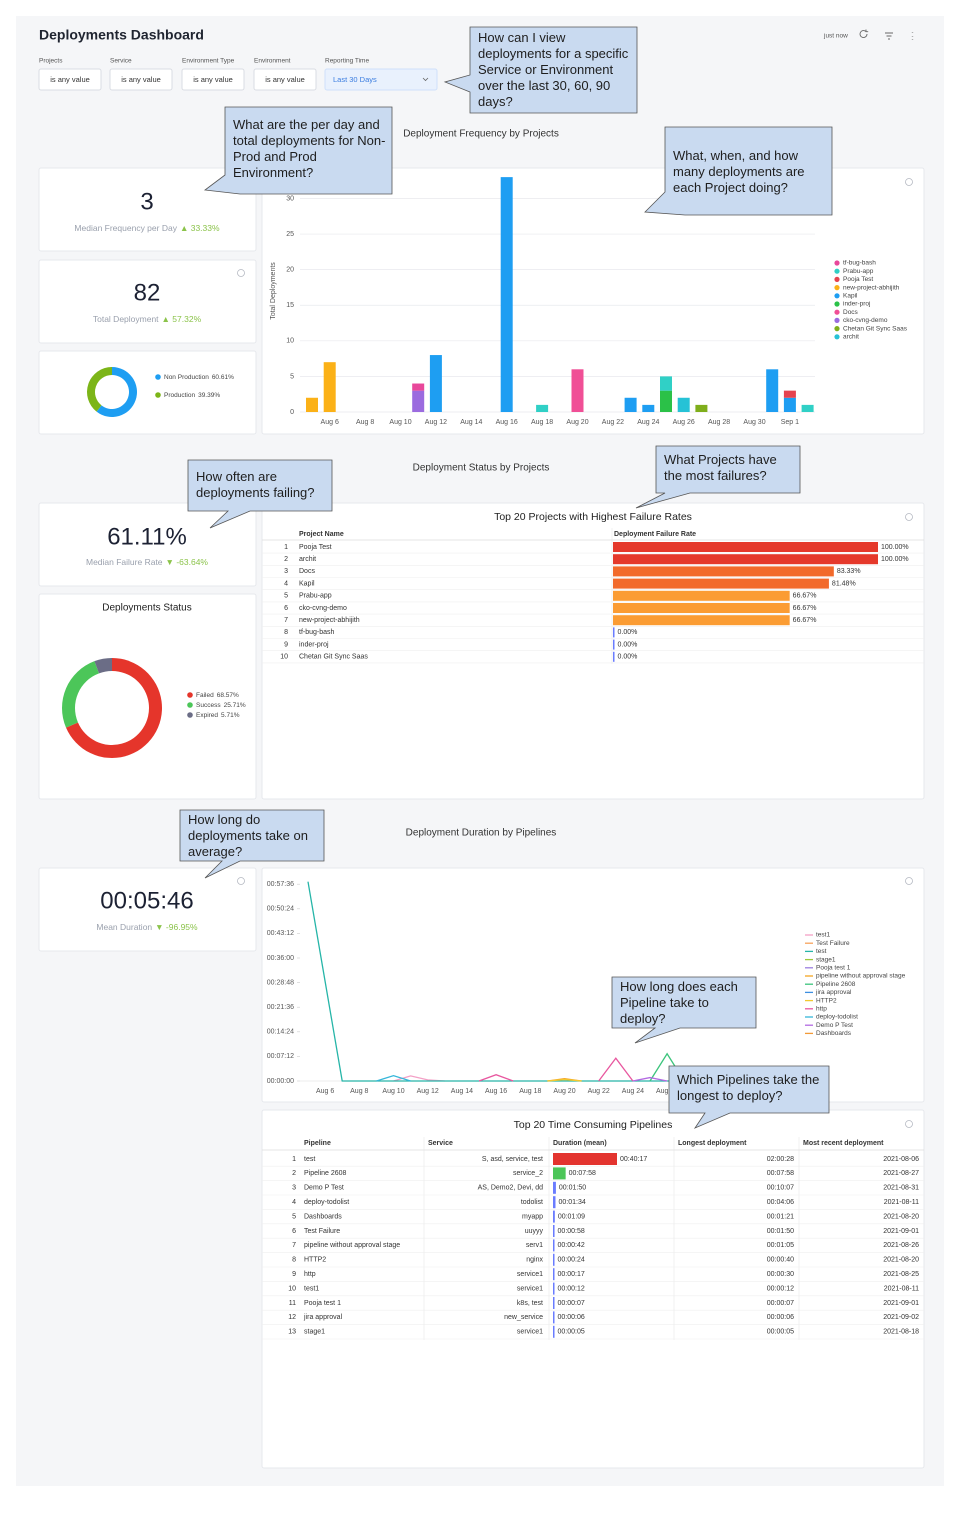 The width and height of the screenshot is (960, 1536). Describe the element at coordinates (871, 287) in the screenshot. I see `legend-label: new-project-abhijith` at that location.